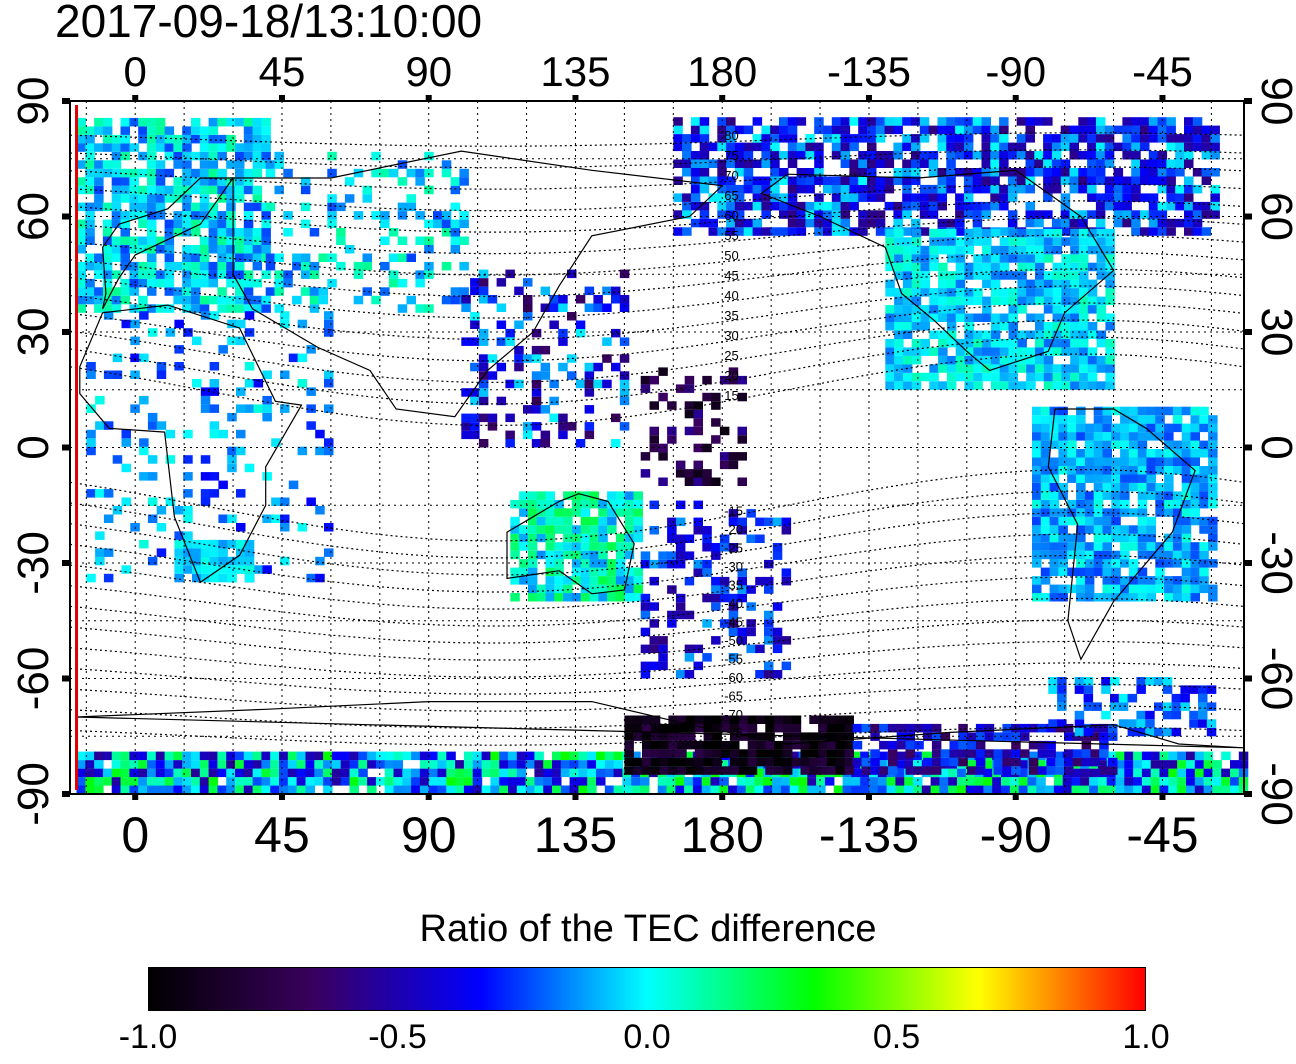 The height and width of the screenshot is (1064, 1296). Describe the element at coordinates (148, 1037) in the screenshot. I see `colorbar-tick-label: -1.0` at that location.